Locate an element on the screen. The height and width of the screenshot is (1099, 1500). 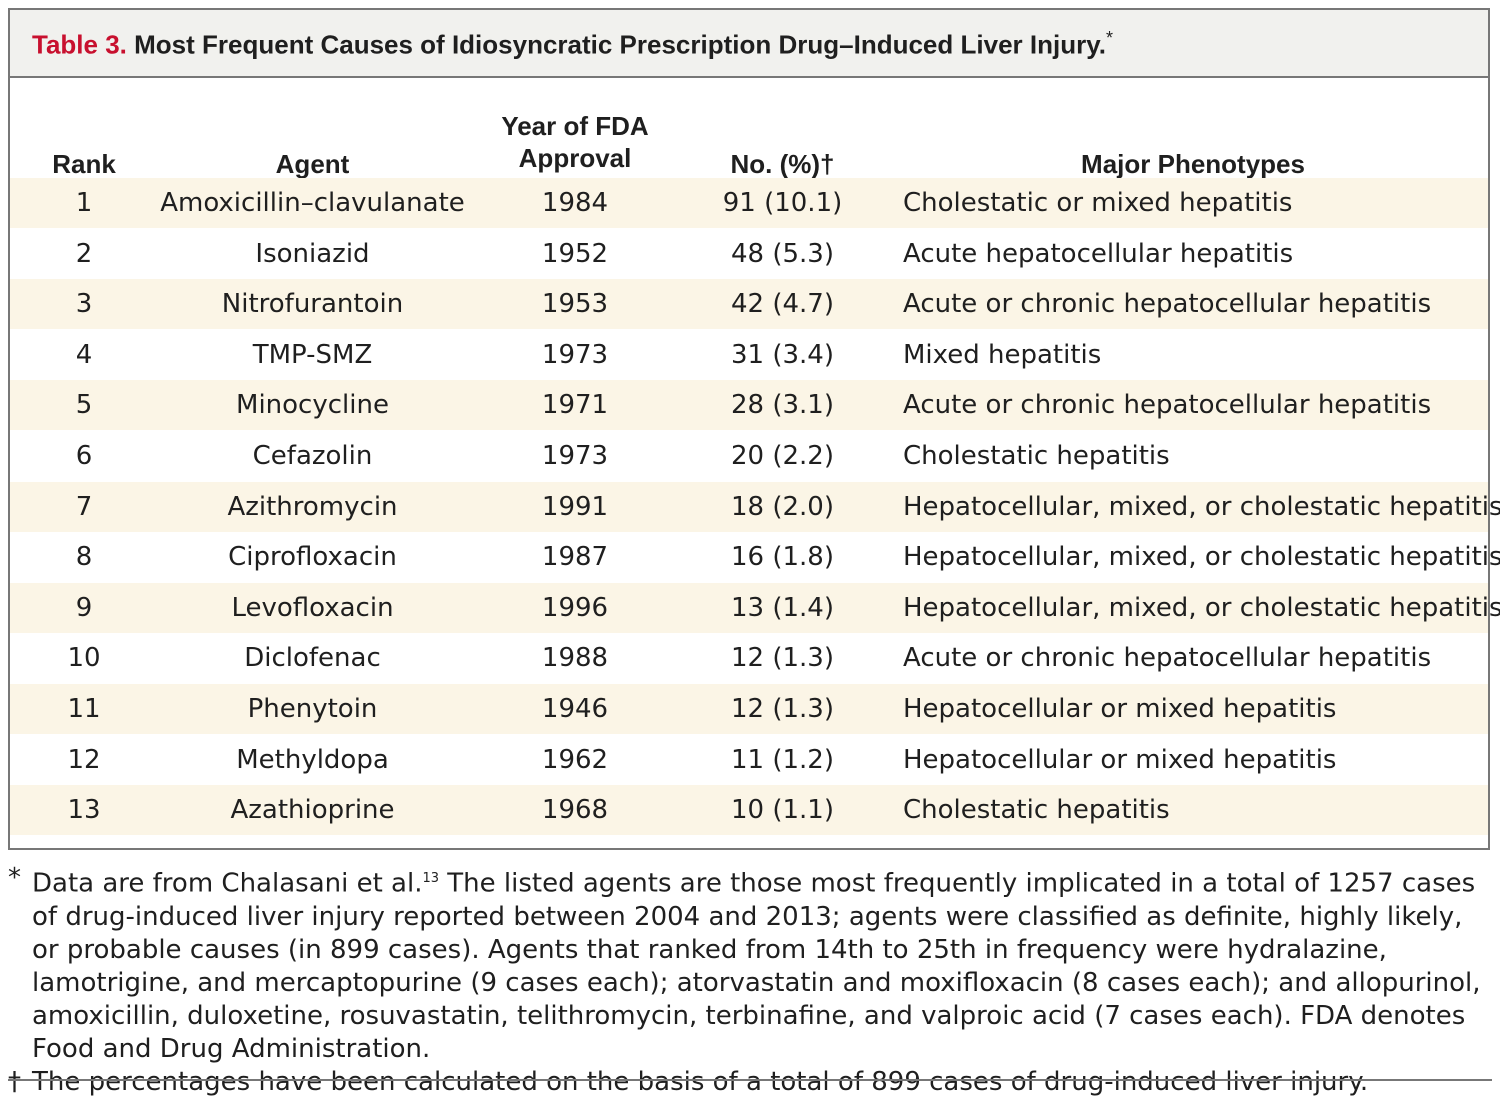
column-header-year-line2: Approval is located at coordinates (575, 158).